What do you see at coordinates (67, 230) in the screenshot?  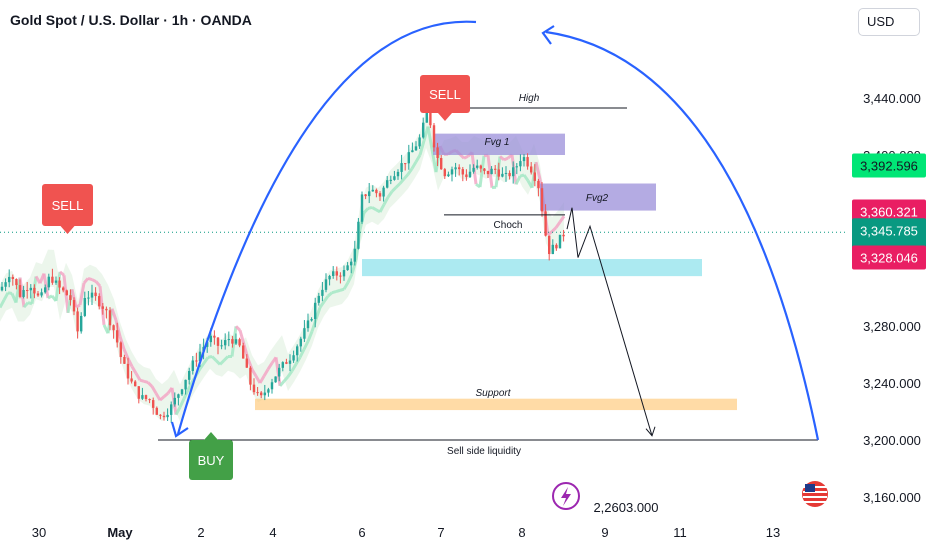 I see `sell-signal-1-pointer` at bounding box center [67, 230].